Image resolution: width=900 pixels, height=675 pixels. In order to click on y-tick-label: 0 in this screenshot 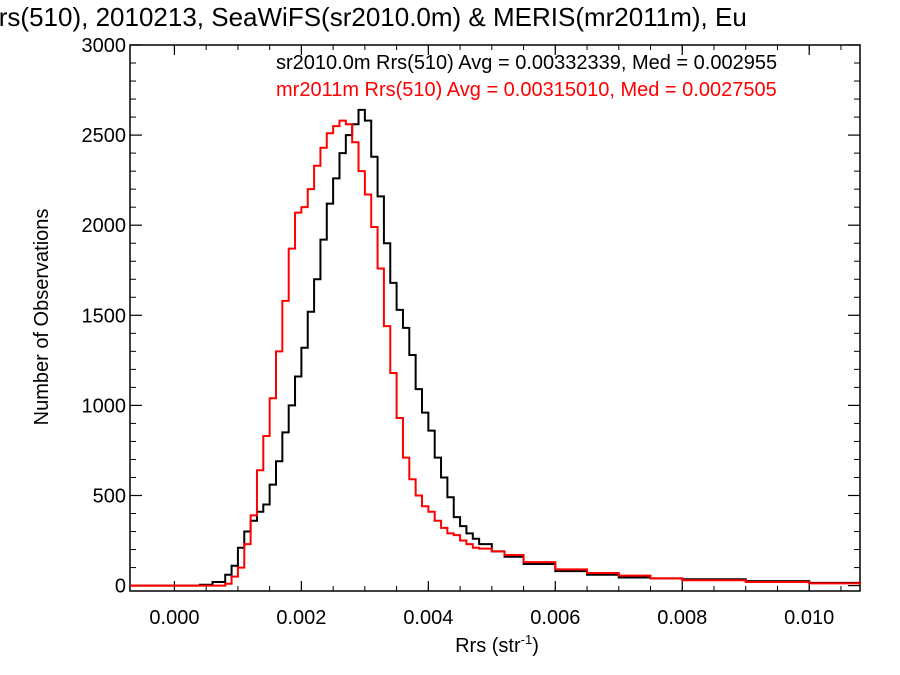, I will do `click(120, 587)`.